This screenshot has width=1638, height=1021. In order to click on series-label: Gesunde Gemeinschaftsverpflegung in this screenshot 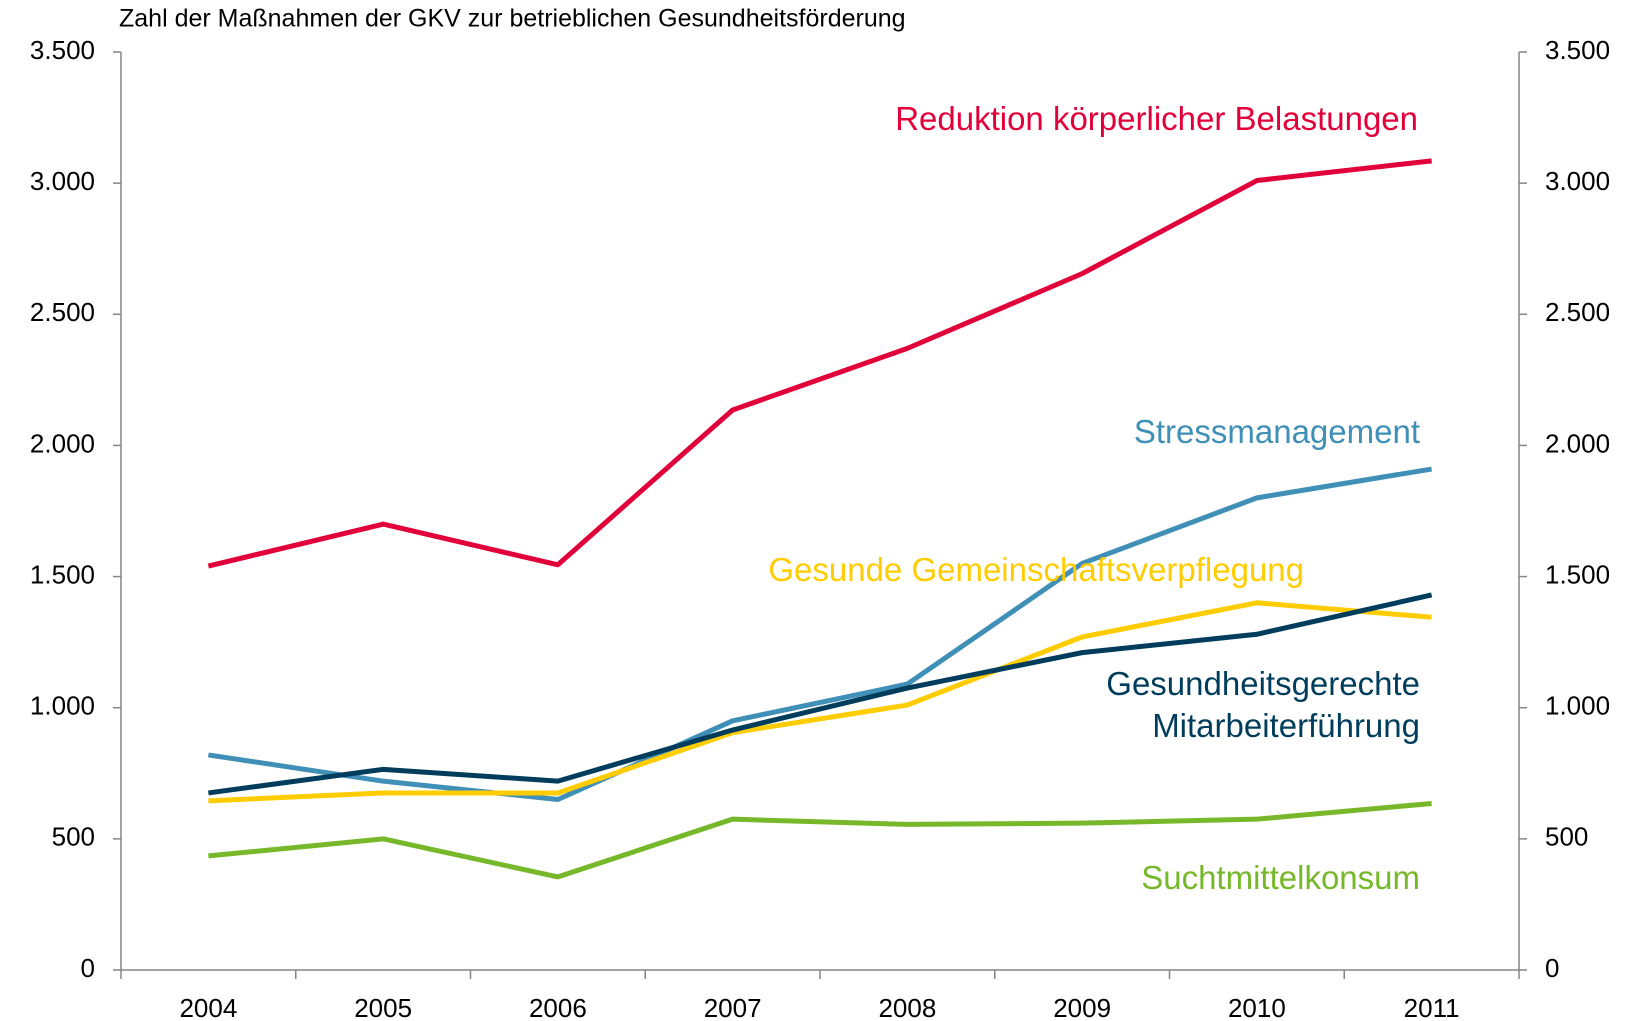, I will do `click(1036, 569)`.